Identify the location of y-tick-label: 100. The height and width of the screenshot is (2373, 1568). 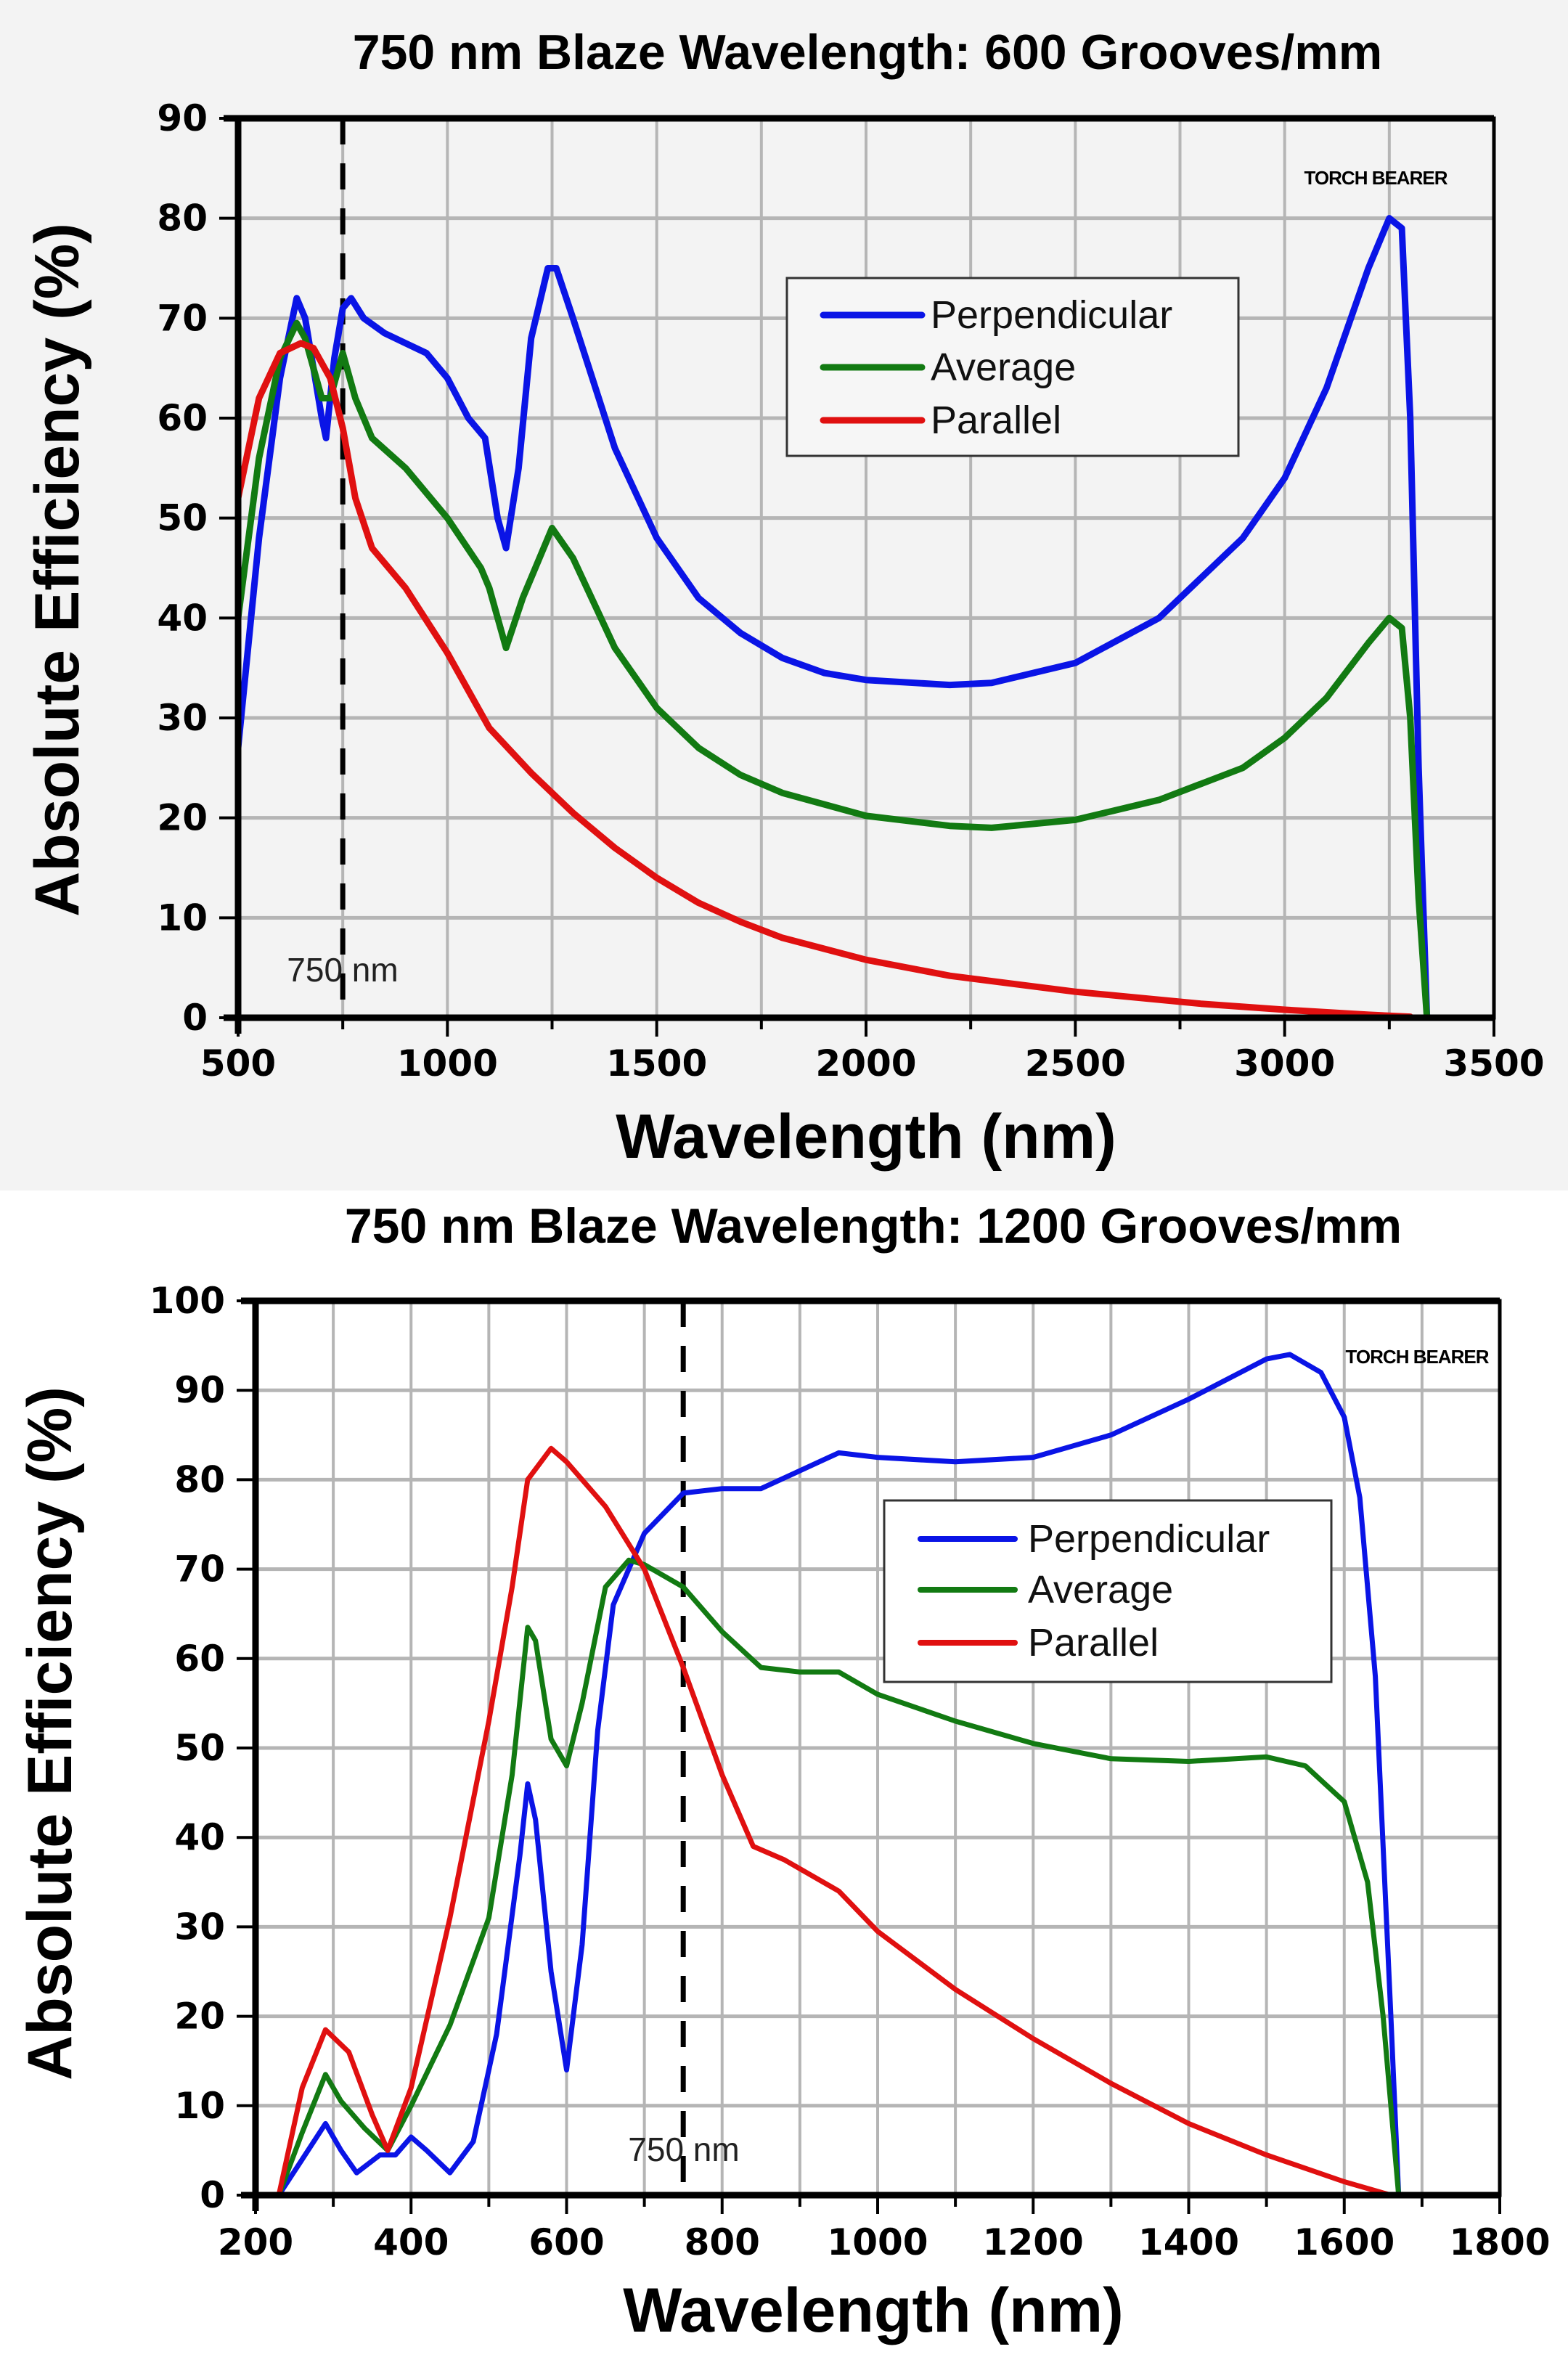
(187, 1301).